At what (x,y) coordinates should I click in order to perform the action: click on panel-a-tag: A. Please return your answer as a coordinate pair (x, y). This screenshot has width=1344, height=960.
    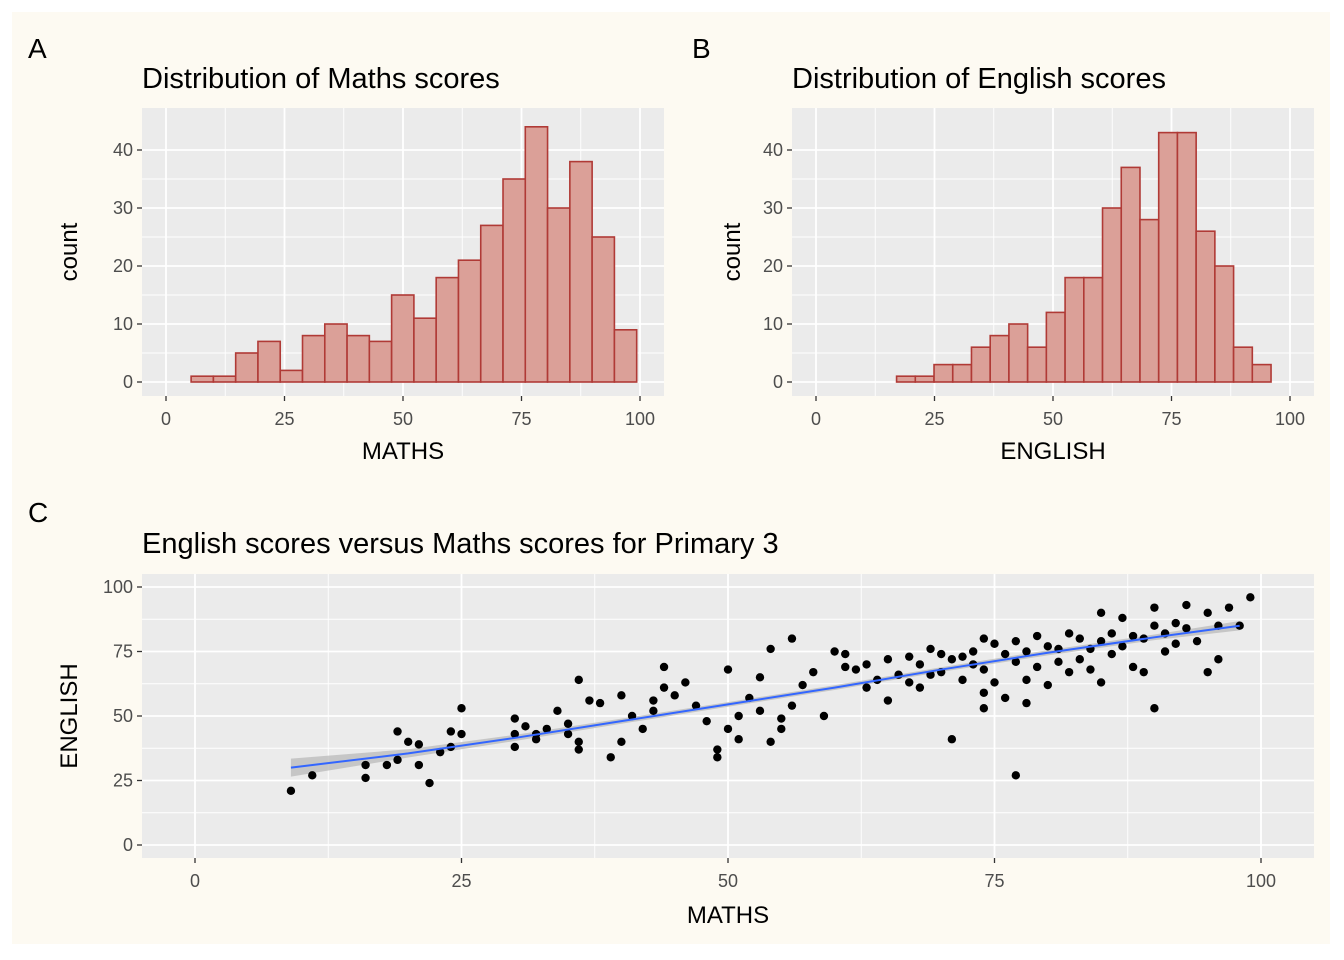
    Looking at the image, I should click on (37, 48).